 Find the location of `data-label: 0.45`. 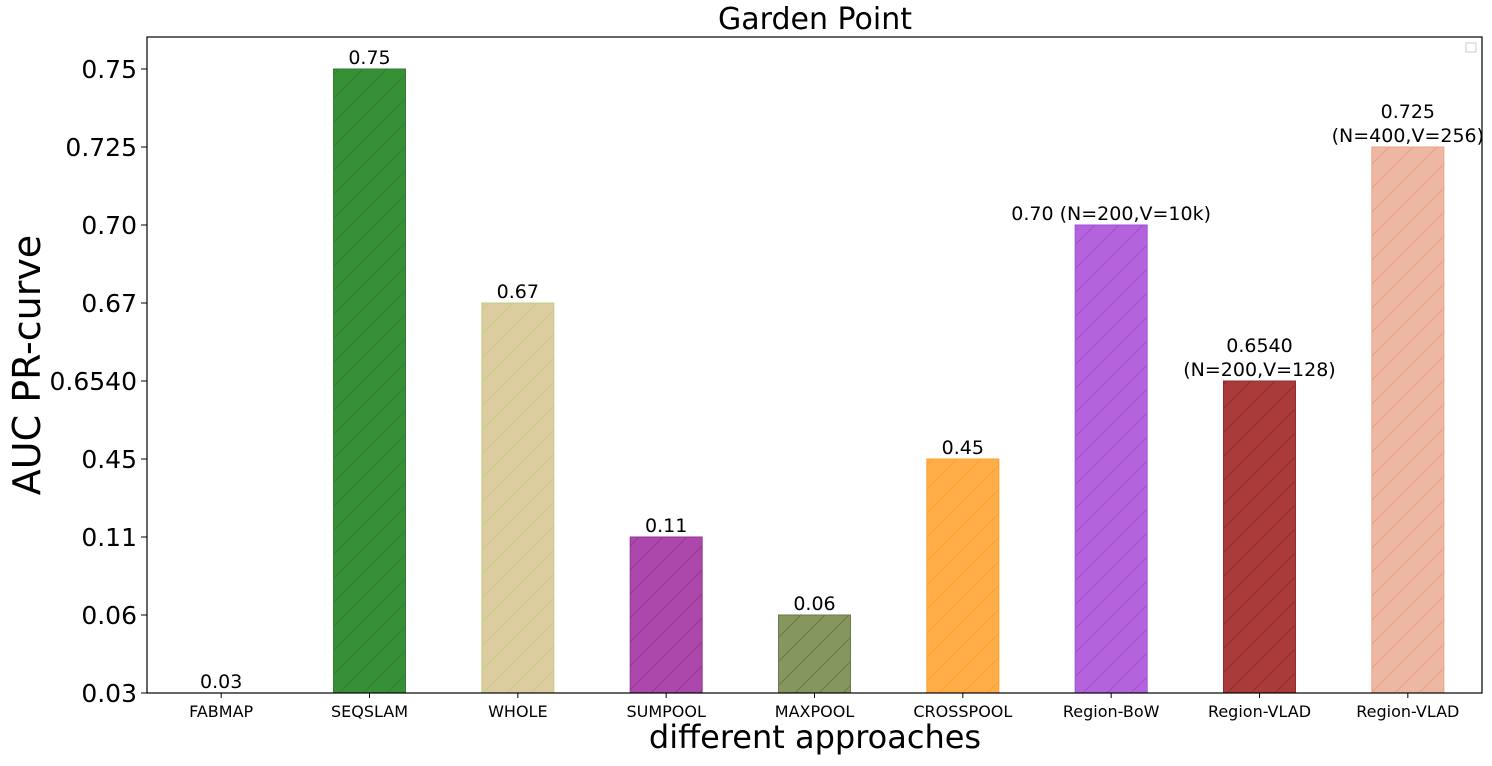

data-label: 0.45 is located at coordinates (963, 448).